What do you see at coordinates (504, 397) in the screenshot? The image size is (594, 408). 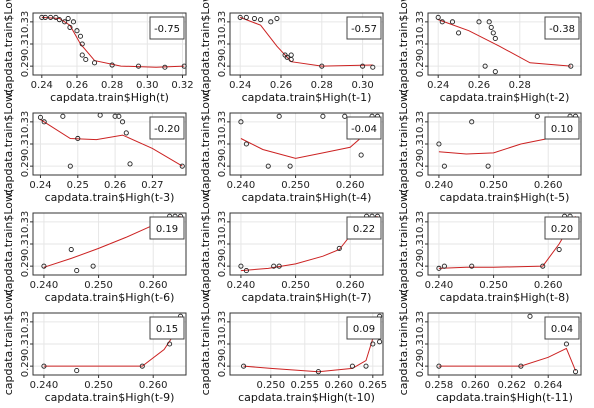 I see `x-axis-label: capdata.train$High(t-11)` at bounding box center [504, 397].